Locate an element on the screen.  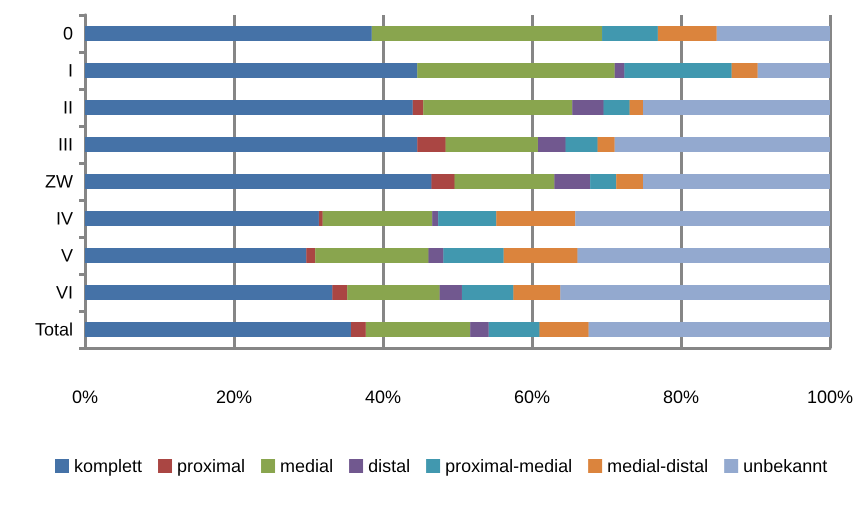
y-tick-label: IV is located at coordinates (64, 218).